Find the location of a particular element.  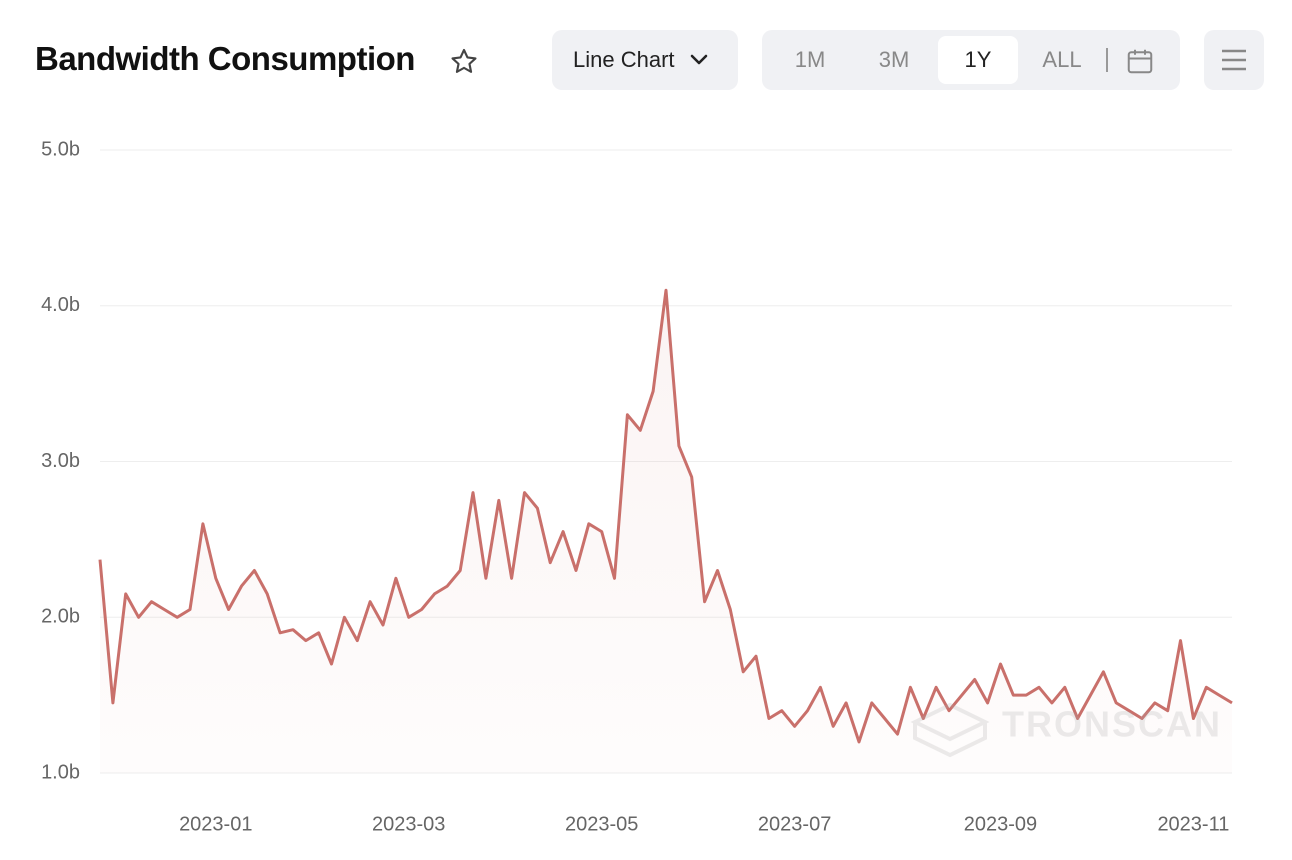

y-tick-label: 2.0b is located at coordinates (60, 617).